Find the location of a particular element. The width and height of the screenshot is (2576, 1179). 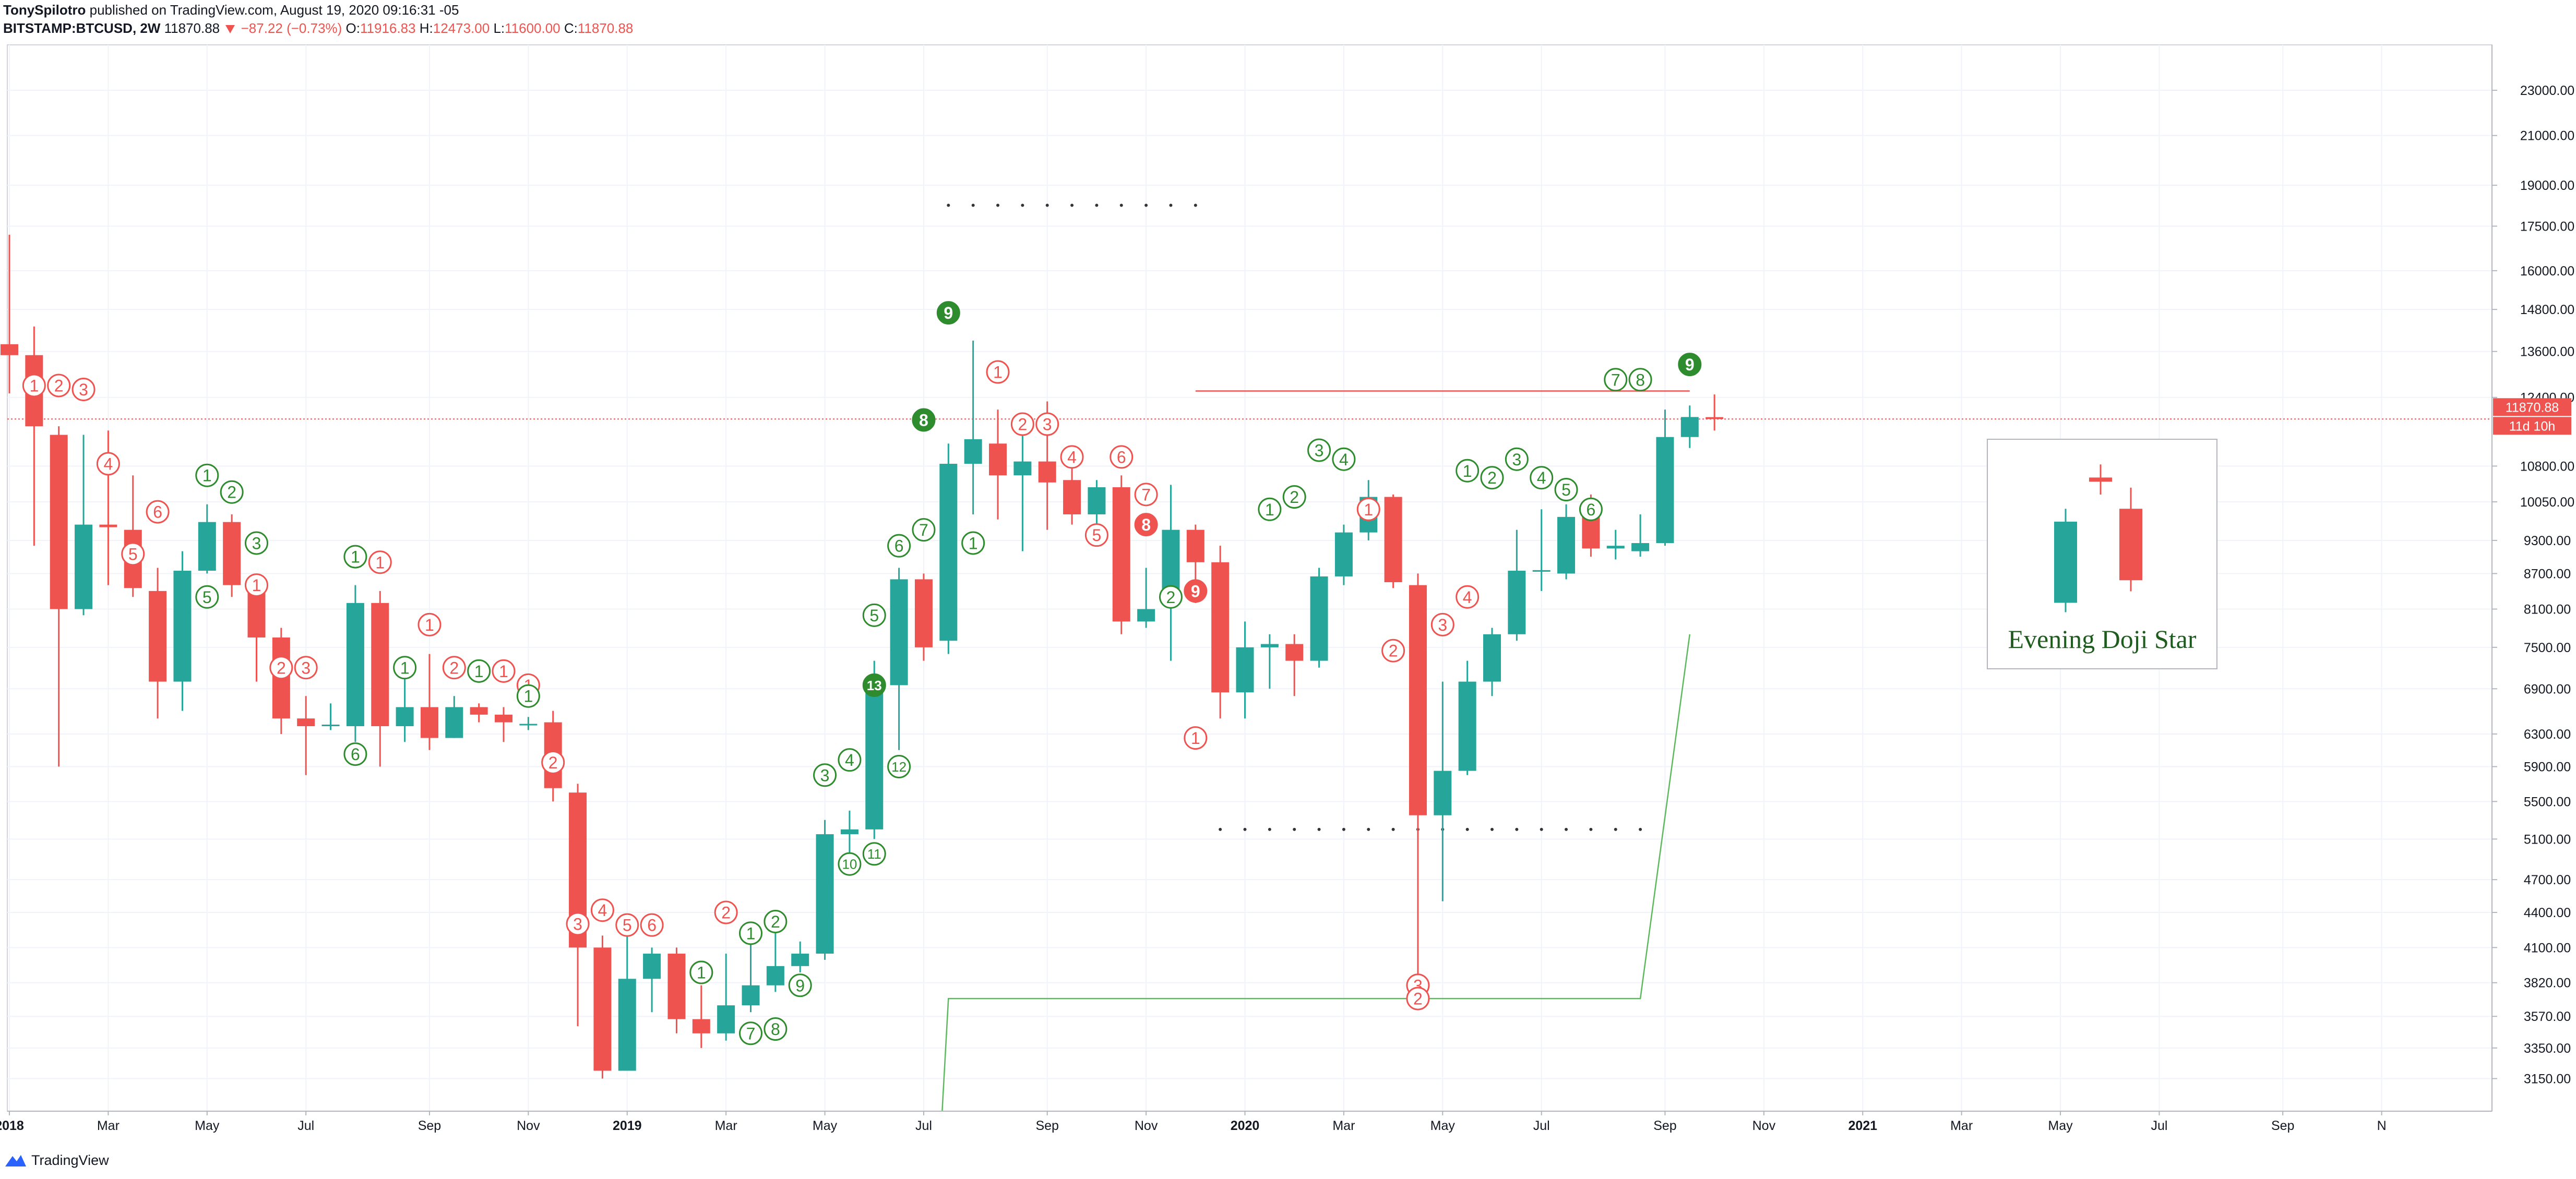

td-marker-label: 5 is located at coordinates (874, 615).